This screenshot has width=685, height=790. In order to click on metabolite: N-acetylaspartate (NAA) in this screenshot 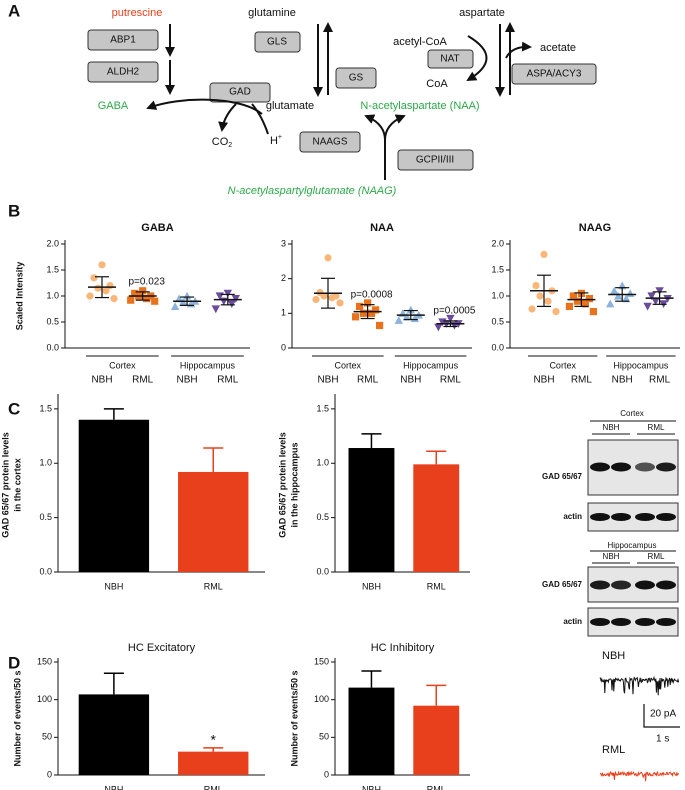, I will do `click(419, 106)`.